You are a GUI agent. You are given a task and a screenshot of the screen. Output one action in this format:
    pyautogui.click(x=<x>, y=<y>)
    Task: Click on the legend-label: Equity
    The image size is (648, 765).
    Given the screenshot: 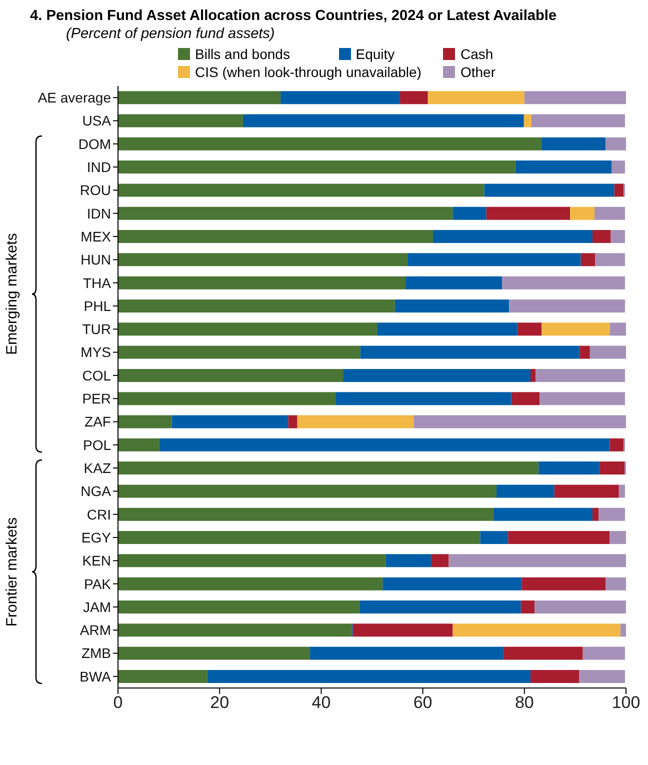 What is the action you would take?
    pyautogui.click(x=375, y=54)
    